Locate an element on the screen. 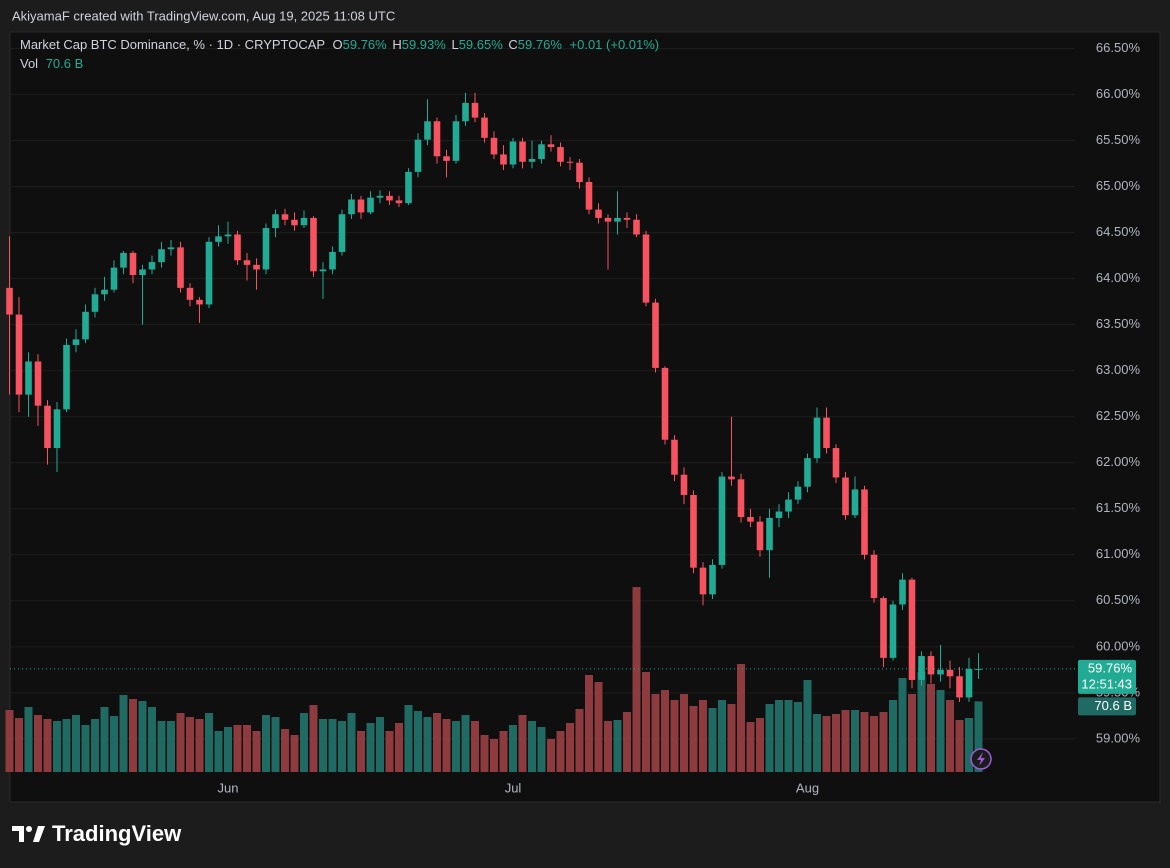 The image size is (1170, 868). legend-c: 59.76% is located at coordinates (540, 44).